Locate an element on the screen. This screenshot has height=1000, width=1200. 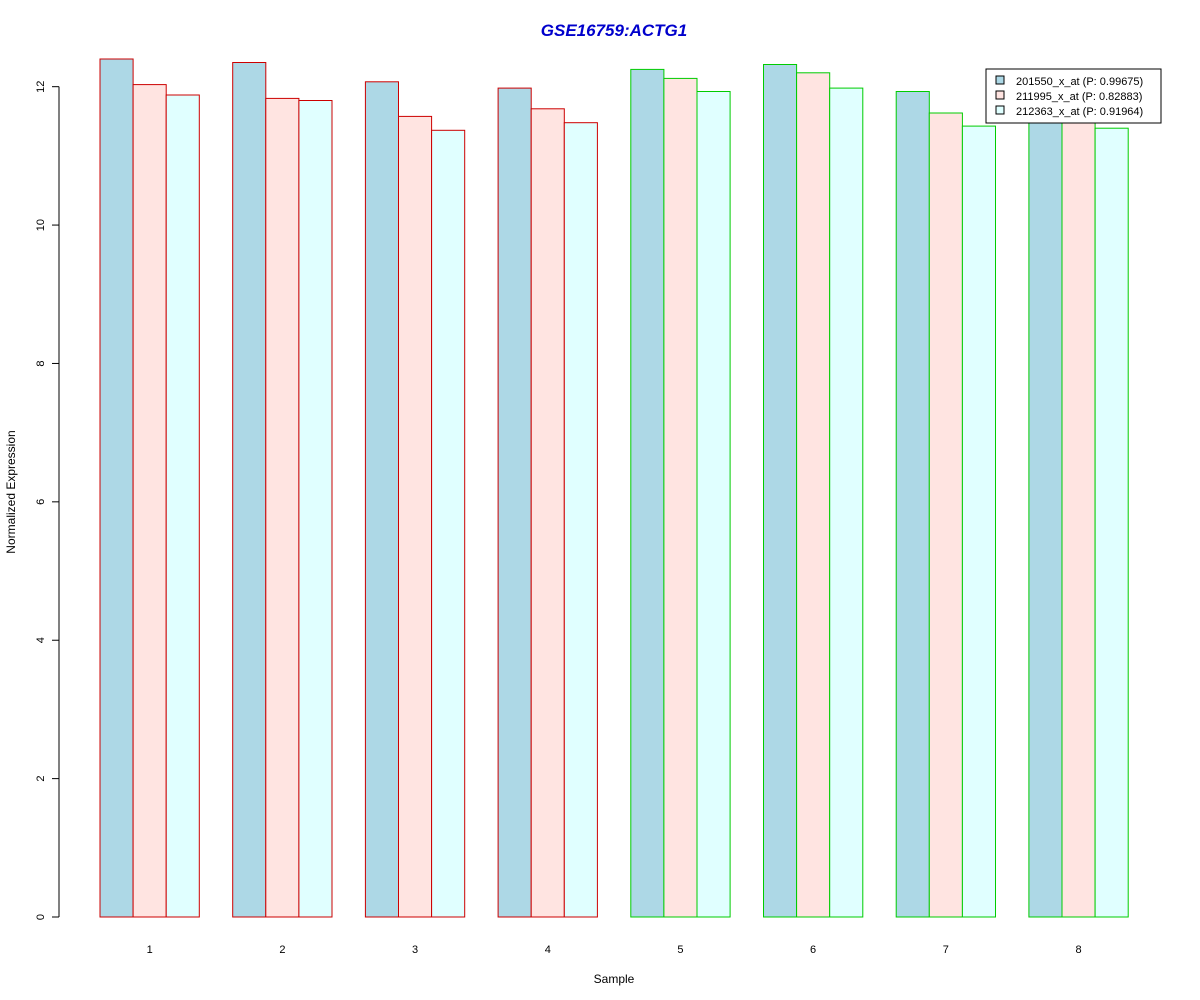
y-tick-label: 2 is located at coordinates (41, 779).